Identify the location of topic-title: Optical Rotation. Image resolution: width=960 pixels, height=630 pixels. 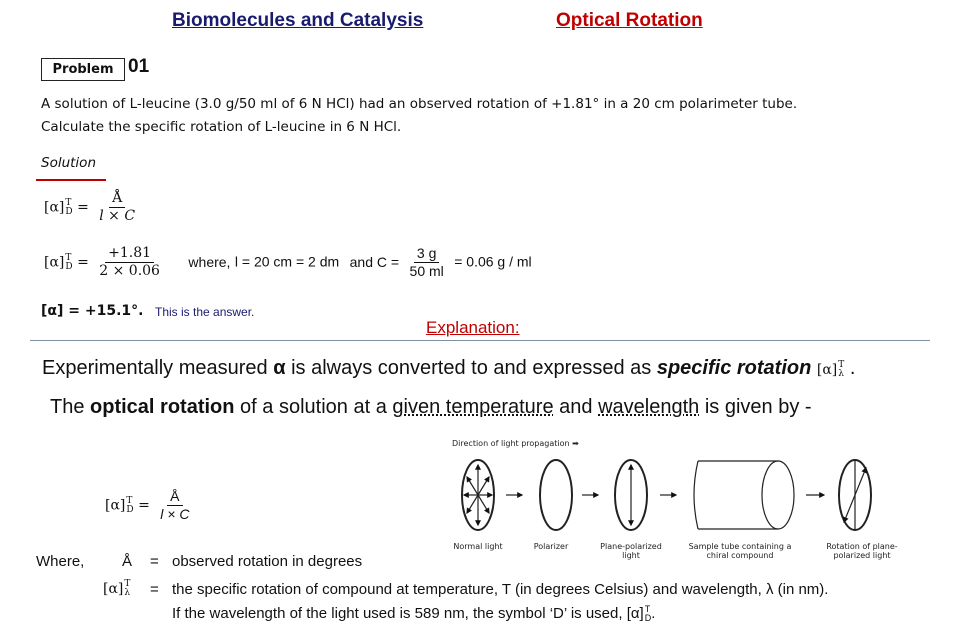
(629, 20).